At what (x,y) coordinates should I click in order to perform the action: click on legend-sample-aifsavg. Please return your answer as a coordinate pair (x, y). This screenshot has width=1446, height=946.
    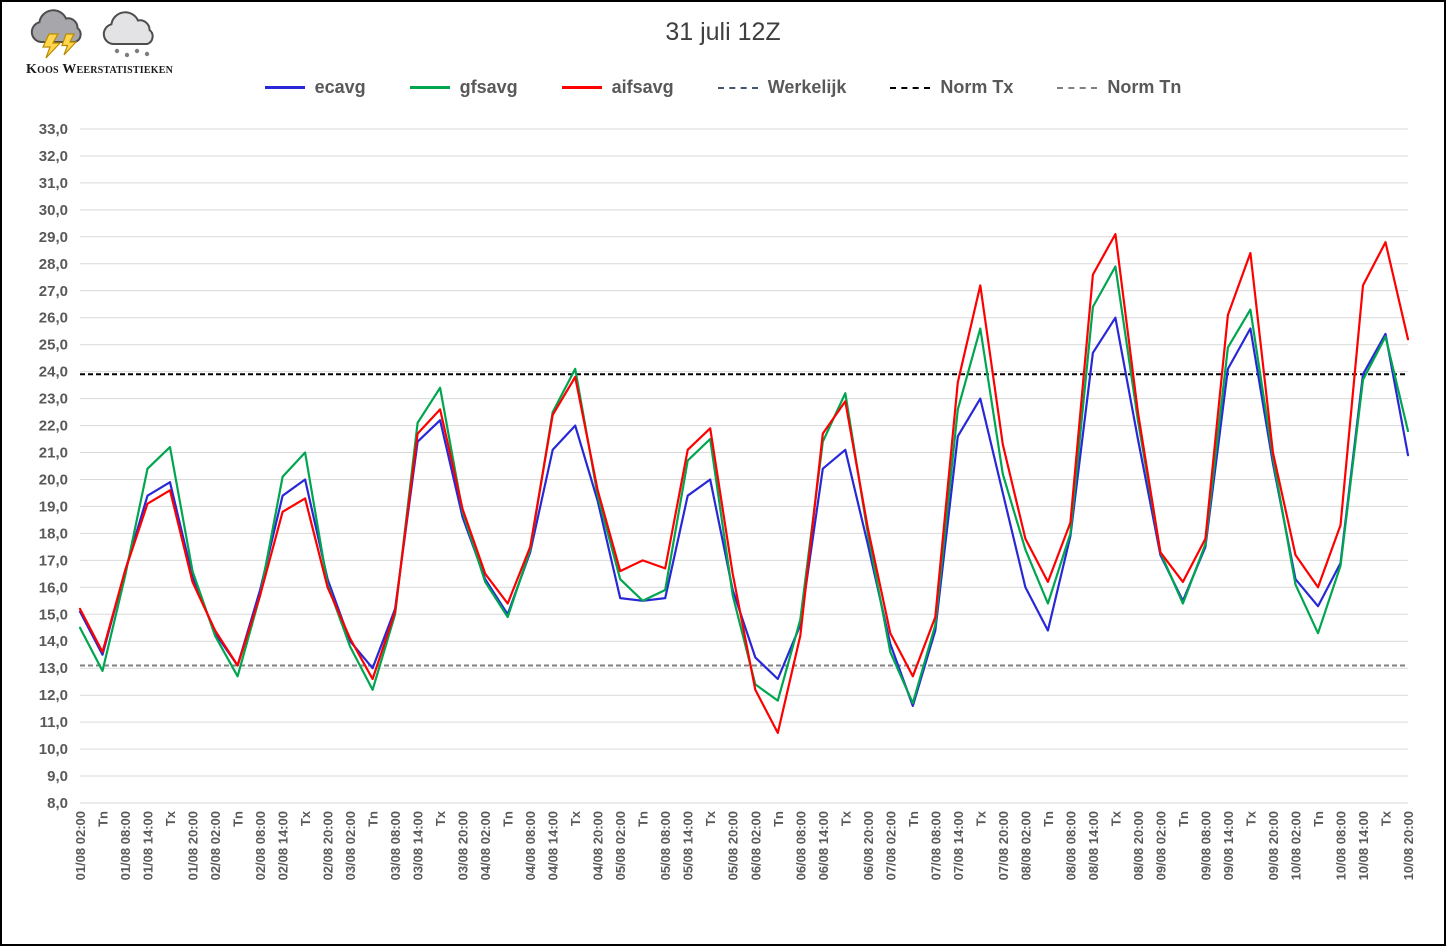
    Looking at the image, I should click on (581, 87).